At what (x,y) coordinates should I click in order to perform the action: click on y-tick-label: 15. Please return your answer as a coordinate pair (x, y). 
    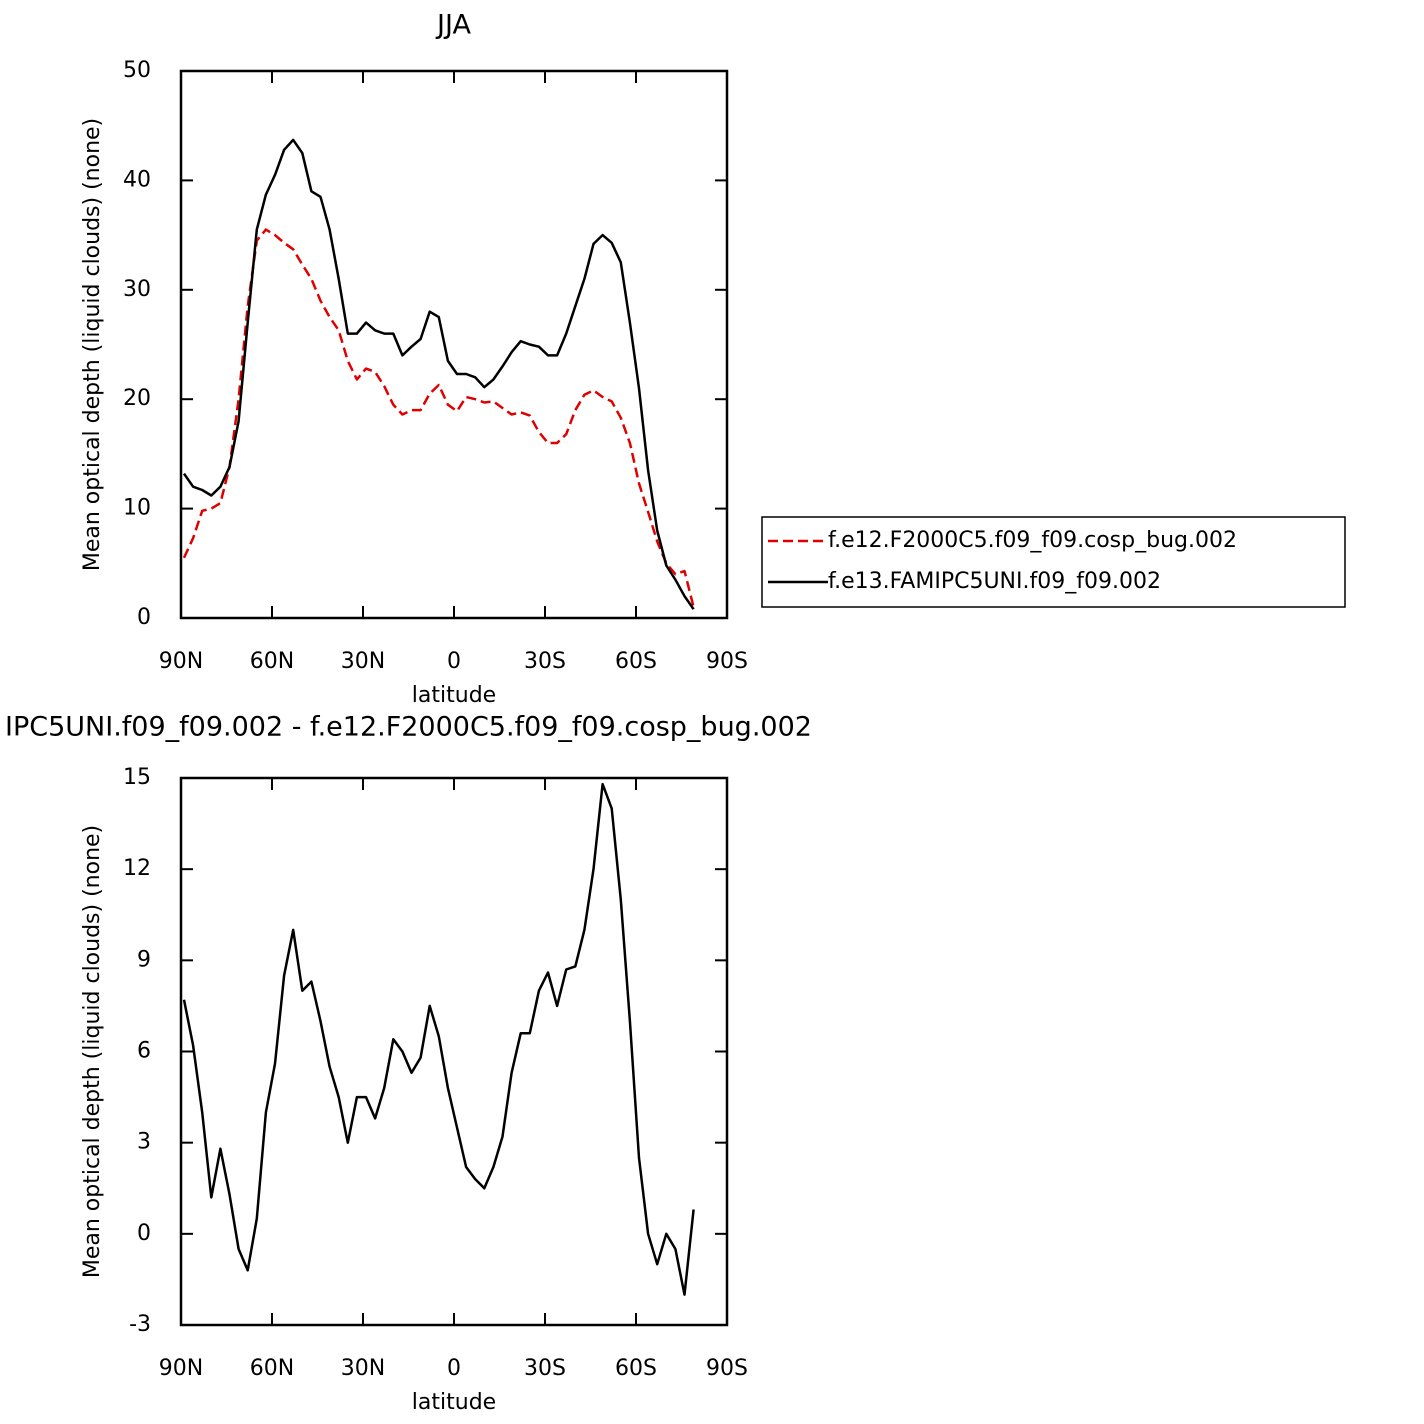
    Looking at the image, I should click on (137, 777).